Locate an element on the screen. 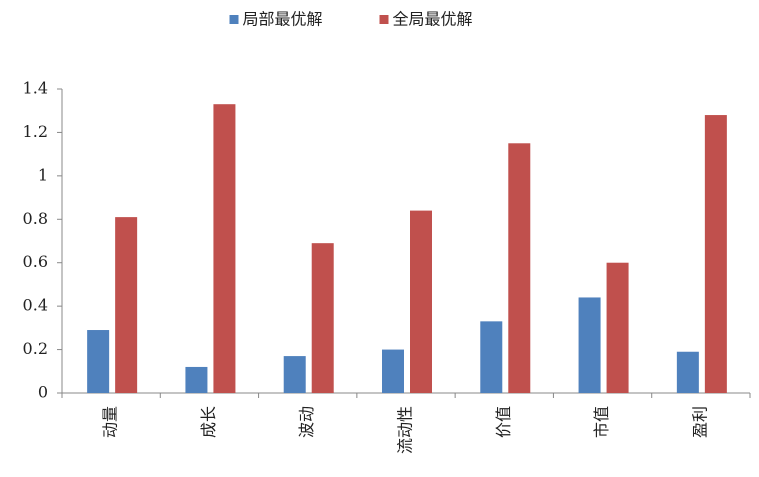 This screenshot has height=477, width=759. y-tick-label: 0.6 is located at coordinates (35, 261).